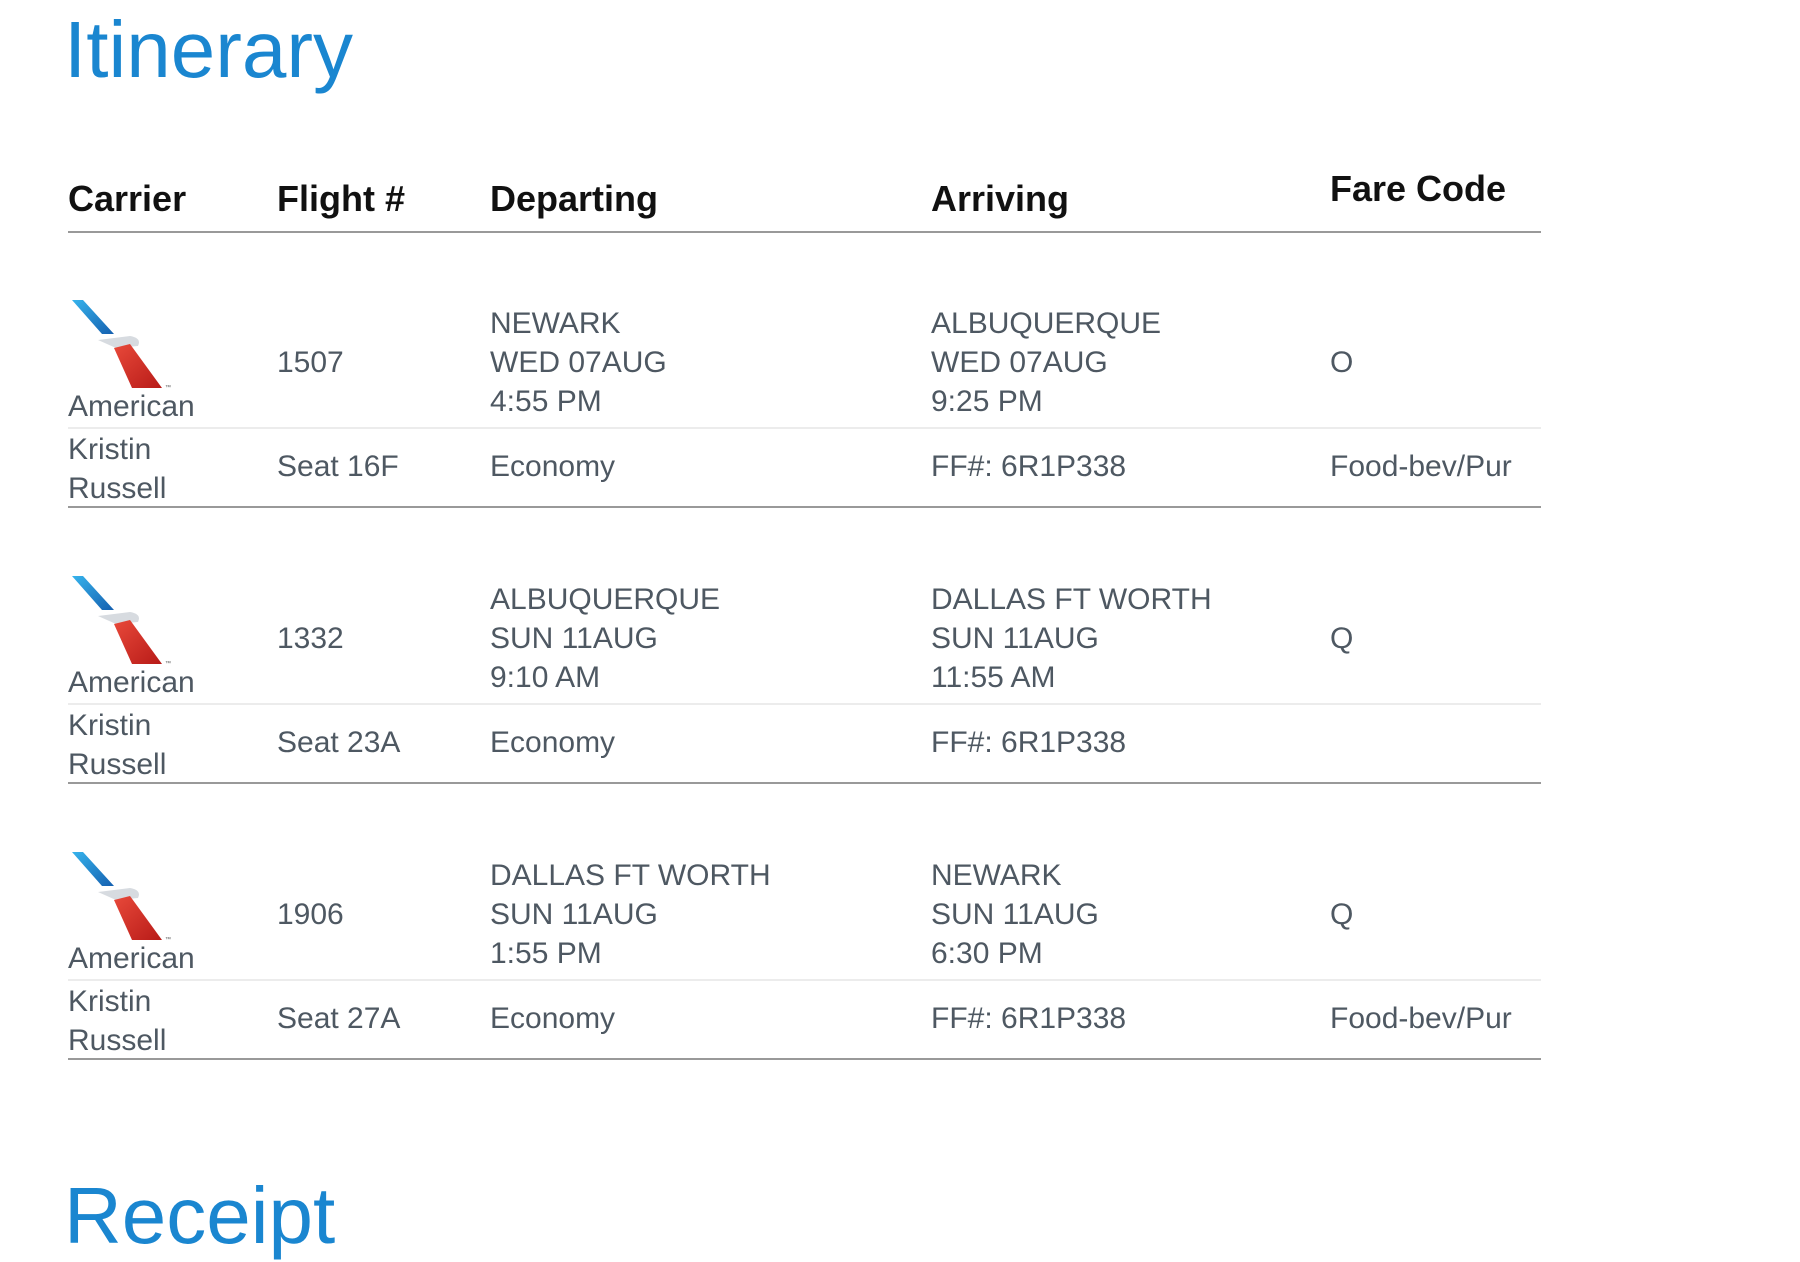  What do you see at coordinates (339, 742) in the screenshot?
I see `seat: Seat 23A` at bounding box center [339, 742].